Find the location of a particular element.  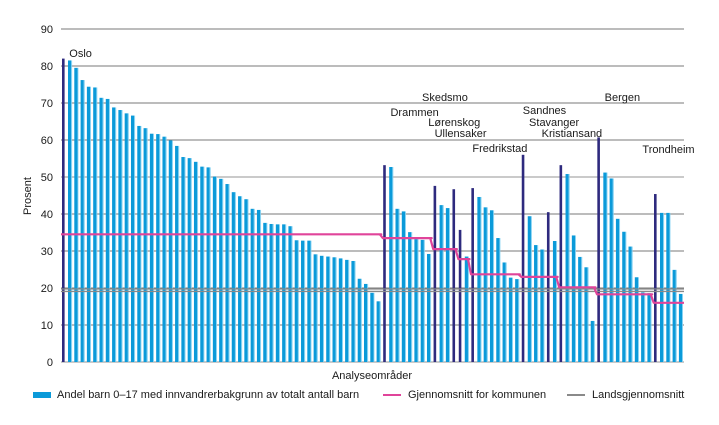

bar-28-shade is located at coordinates (235, 277).